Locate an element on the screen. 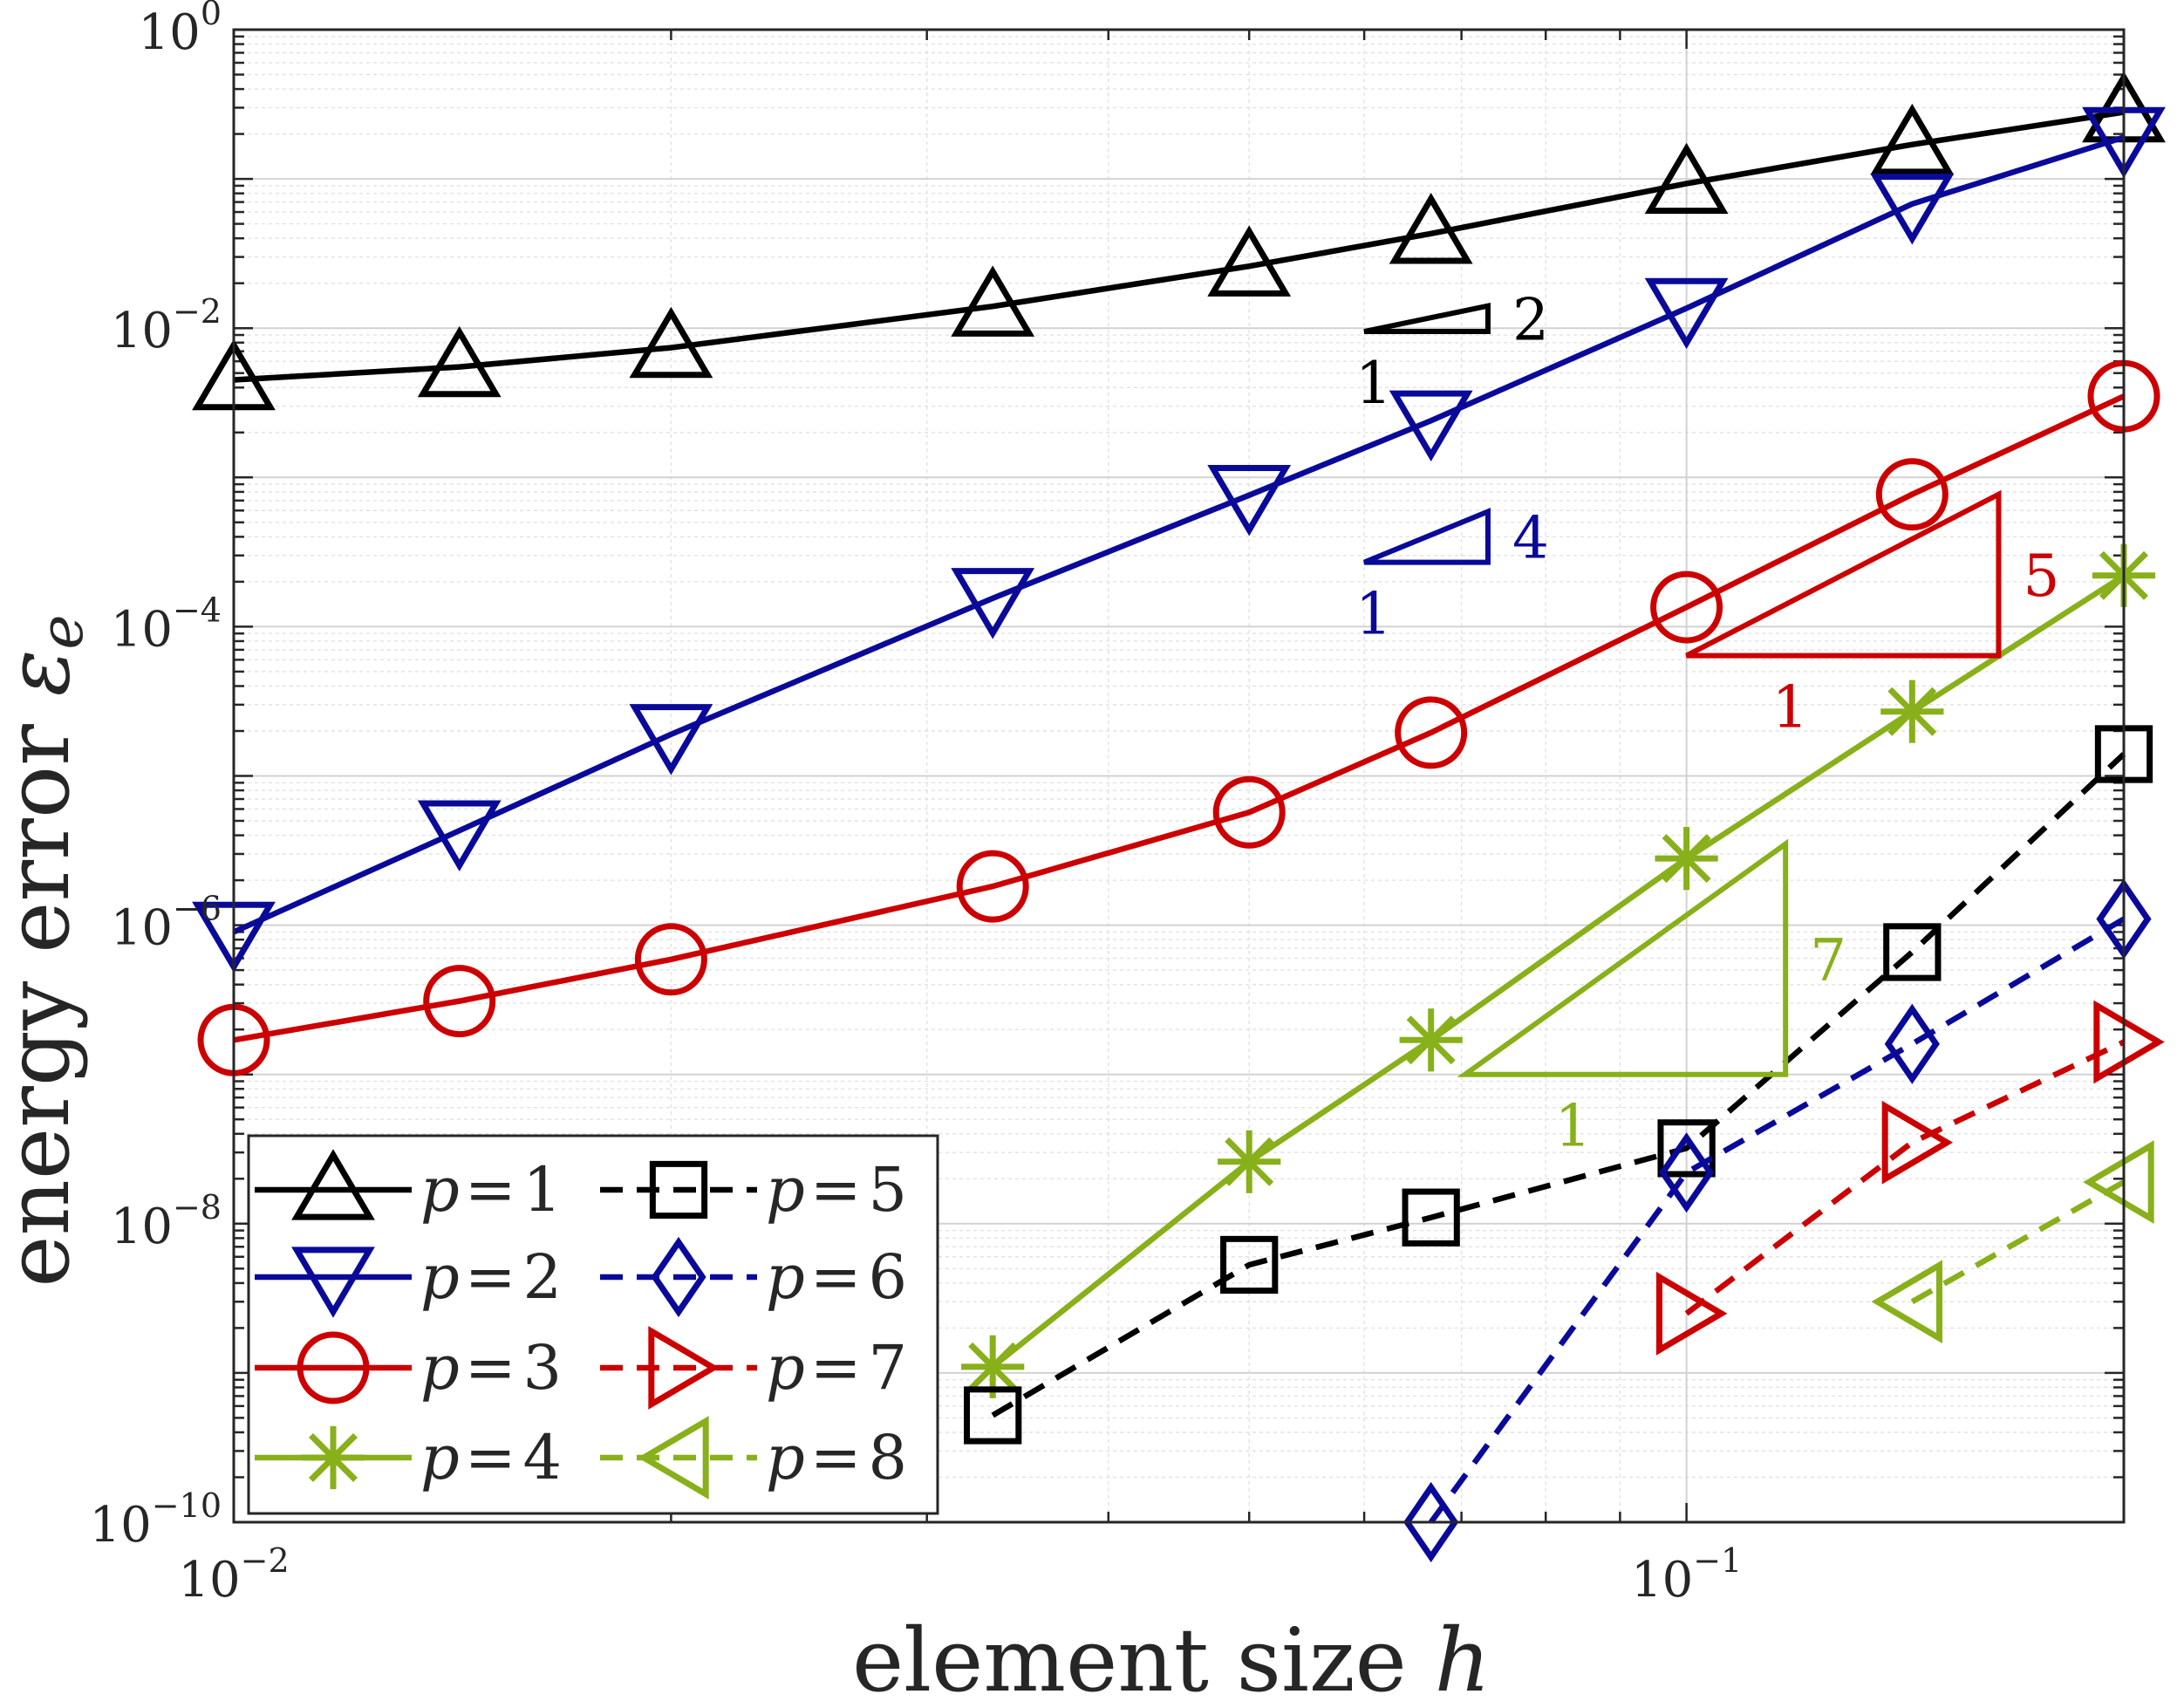 This screenshot has width=2184, height=1701. legend-num: 4 is located at coordinates (542, 1457).